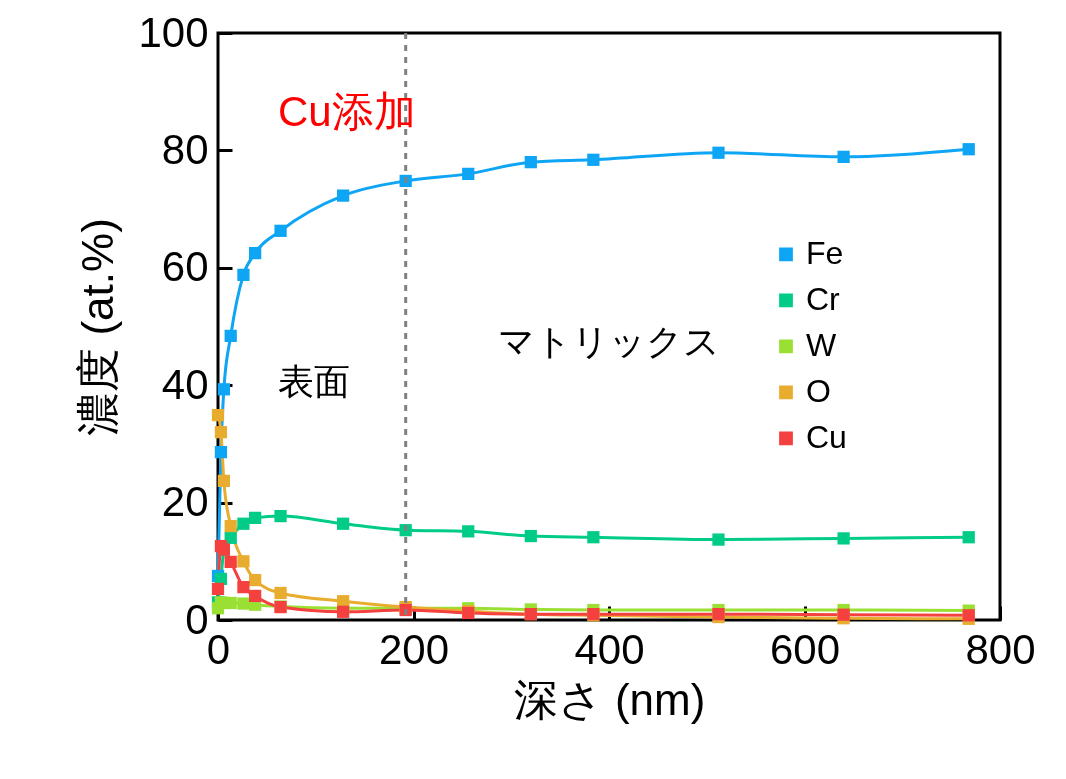 The image size is (1066, 779). What do you see at coordinates (185, 149) in the screenshot?
I see `y-tick-label: 80` at bounding box center [185, 149].